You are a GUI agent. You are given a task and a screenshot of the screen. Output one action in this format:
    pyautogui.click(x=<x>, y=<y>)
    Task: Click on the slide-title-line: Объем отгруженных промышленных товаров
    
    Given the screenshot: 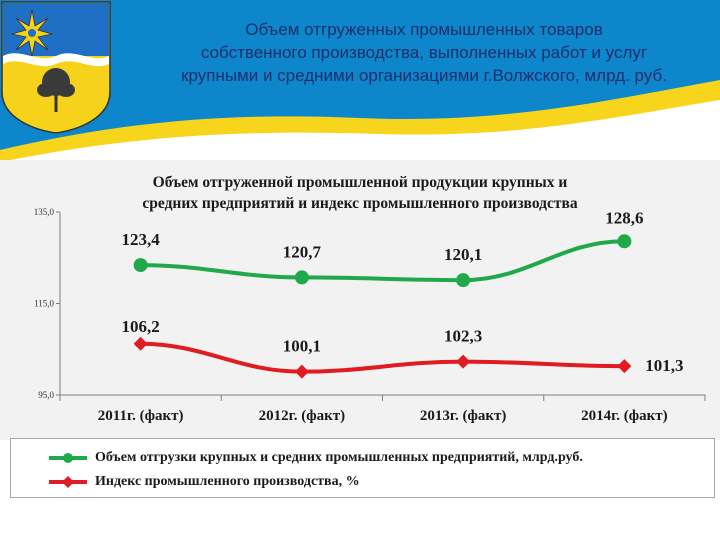 What is the action you would take?
    pyautogui.click(x=424, y=29)
    